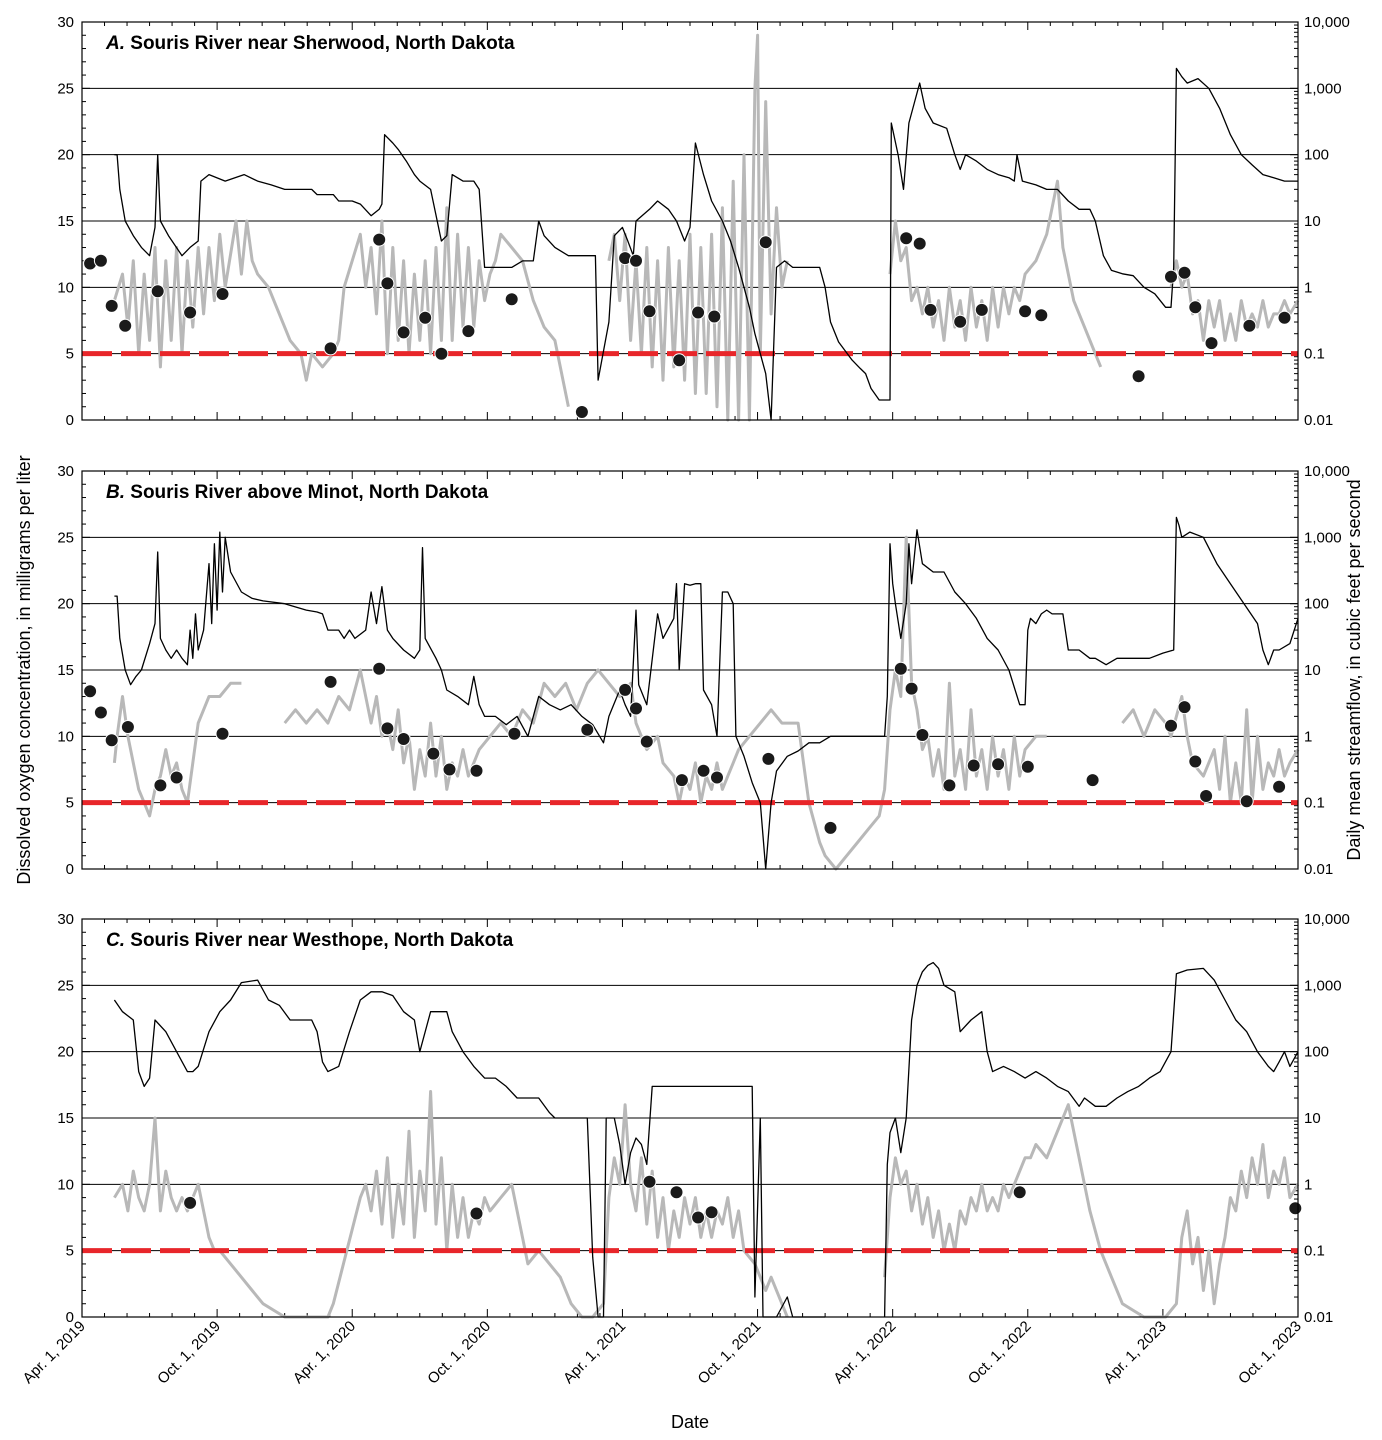 The width and height of the screenshot is (1382, 1440). I want to click on panel-title-text: Souris River near Westhope, North Dakota, so click(319, 940).